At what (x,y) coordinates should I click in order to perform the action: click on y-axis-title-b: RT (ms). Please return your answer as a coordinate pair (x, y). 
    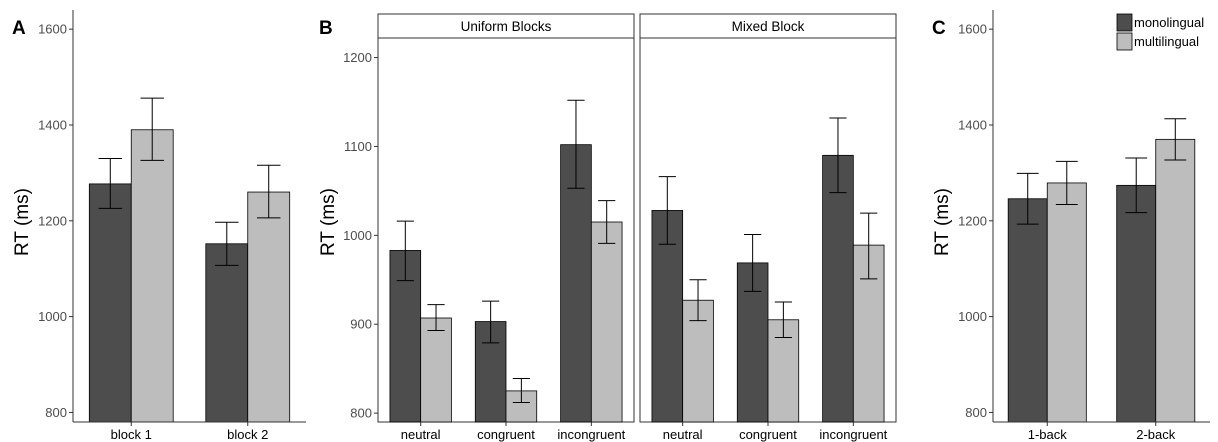
    Looking at the image, I should click on (328, 222).